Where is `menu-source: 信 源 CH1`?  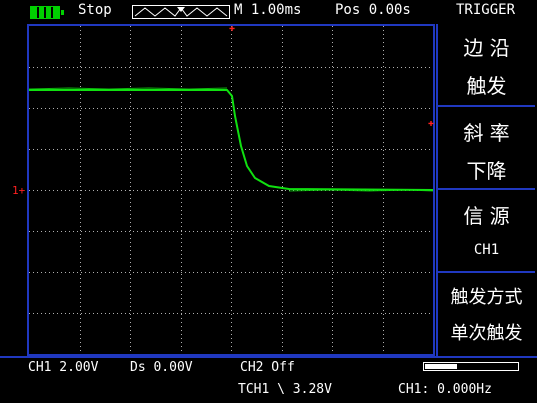 menu-source: 信 源 CH1 is located at coordinates (486, 231).